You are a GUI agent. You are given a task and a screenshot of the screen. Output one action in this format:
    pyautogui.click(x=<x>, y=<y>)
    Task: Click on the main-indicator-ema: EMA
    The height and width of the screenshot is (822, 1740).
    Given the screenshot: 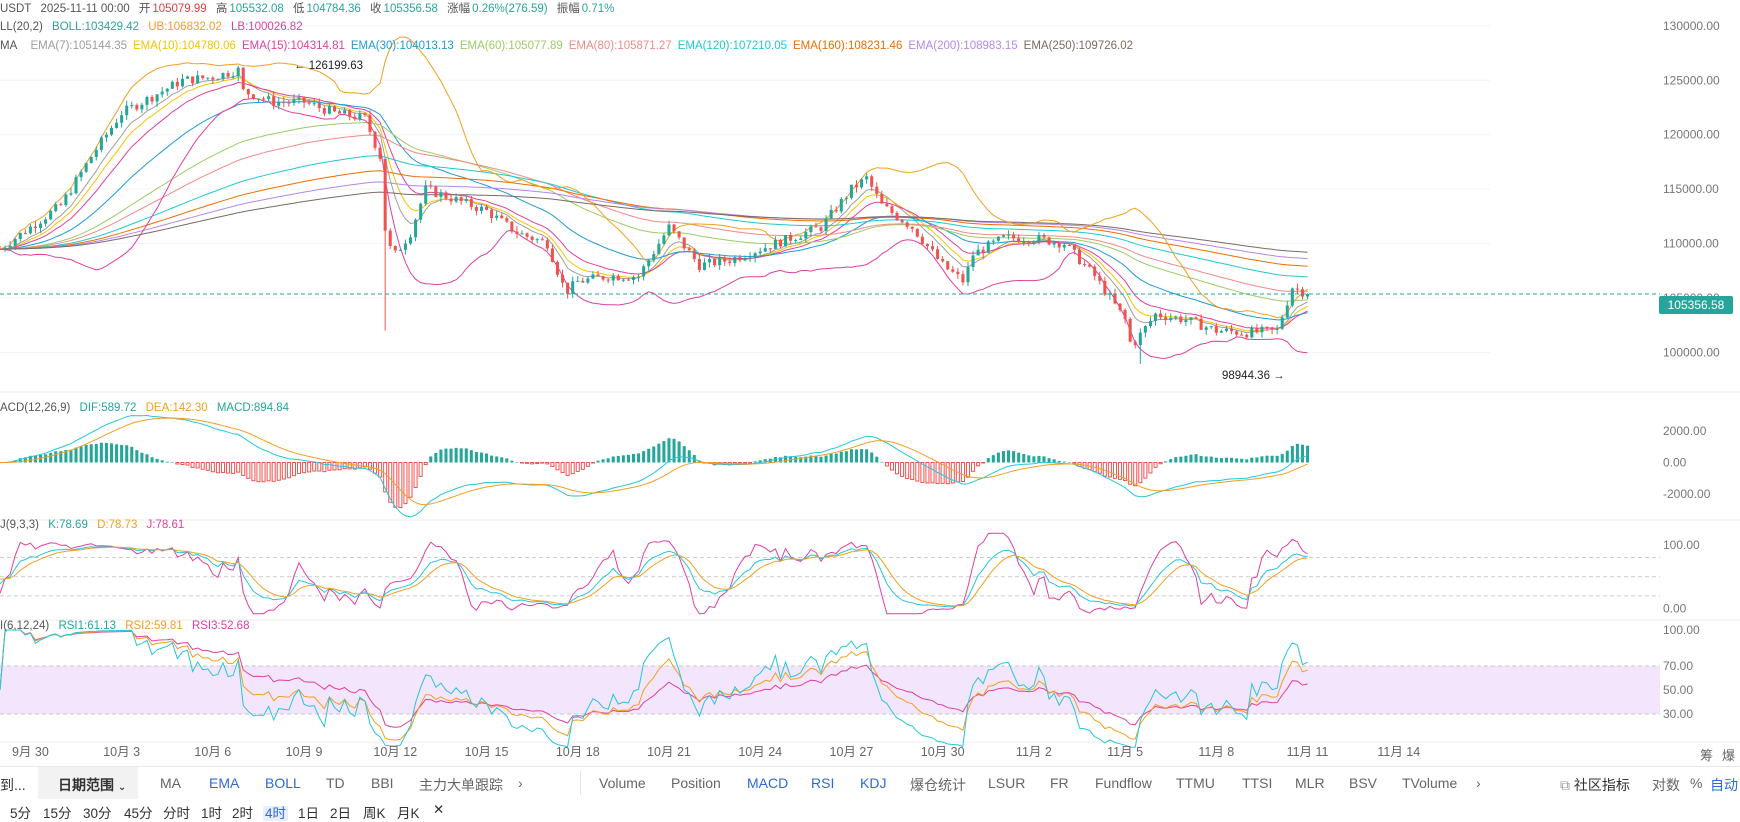 What is the action you would take?
    pyautogui.click(x=224, y=783)
    